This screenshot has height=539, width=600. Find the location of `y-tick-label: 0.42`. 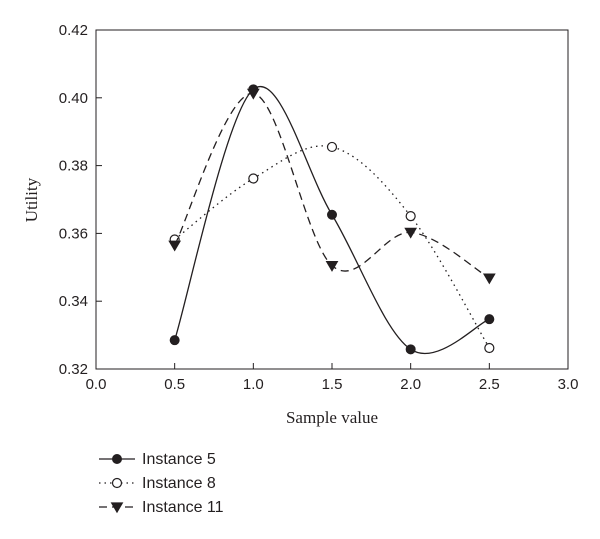

y-tick-label: 0.42 is located at coordinates (73, 30).